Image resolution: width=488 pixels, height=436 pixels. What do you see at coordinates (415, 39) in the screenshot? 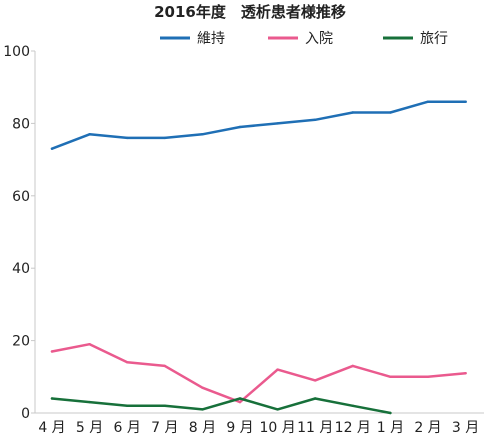
I see `legend-item-2: 旅行` at bounding box center [415, 39].